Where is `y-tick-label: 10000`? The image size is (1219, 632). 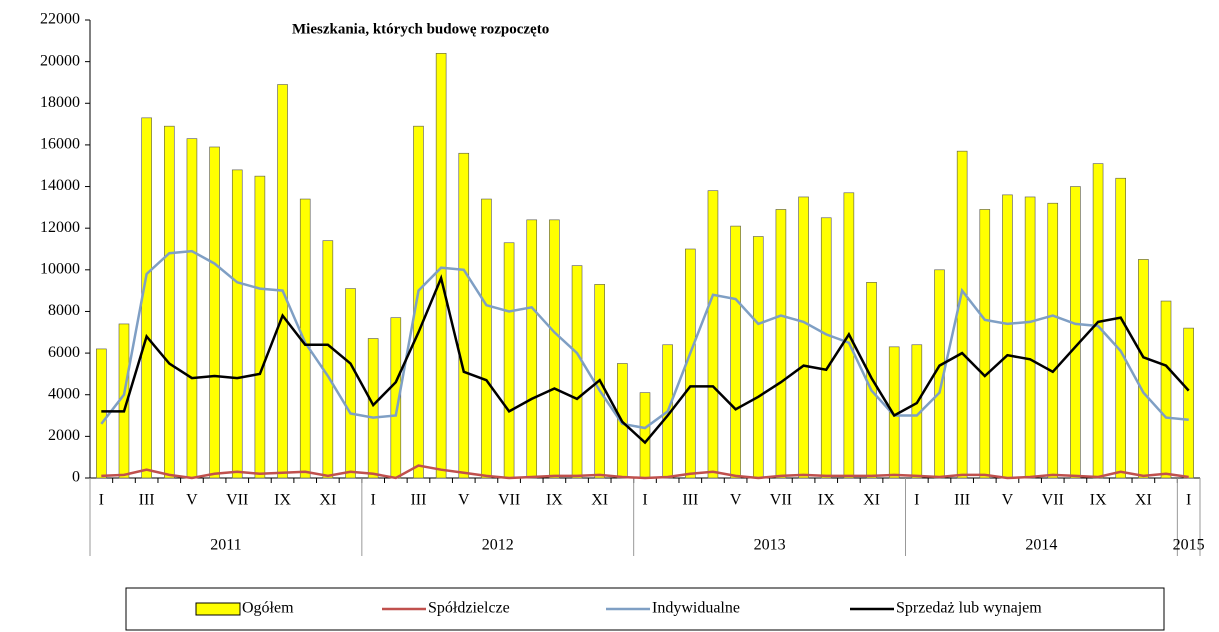 y-tick-label: 10000 is located at coordinates (60, 268).